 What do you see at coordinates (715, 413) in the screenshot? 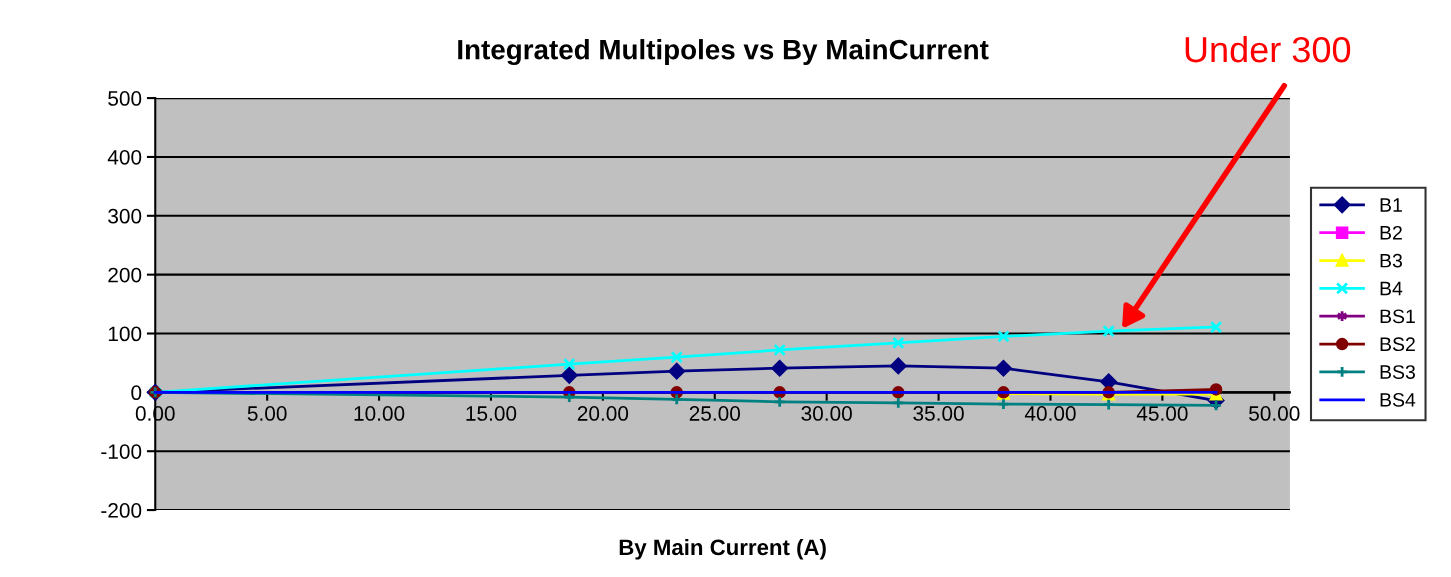
I see `x-tick-label: 25.00` at bounding box center [715, 413].